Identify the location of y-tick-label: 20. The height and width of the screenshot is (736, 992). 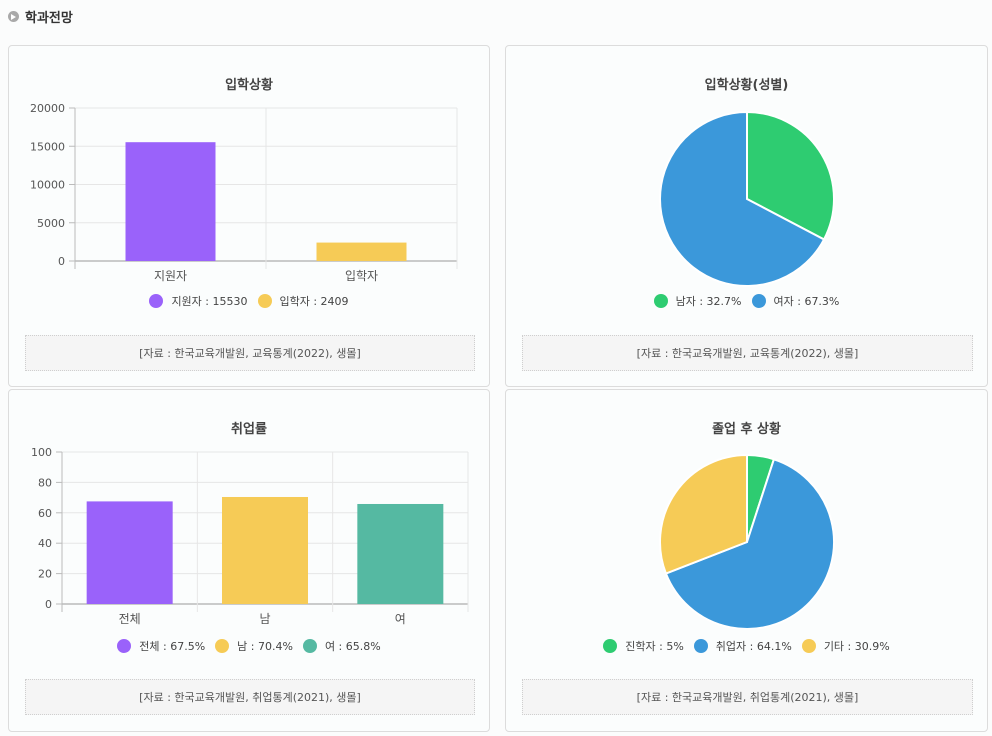
(45, 574).